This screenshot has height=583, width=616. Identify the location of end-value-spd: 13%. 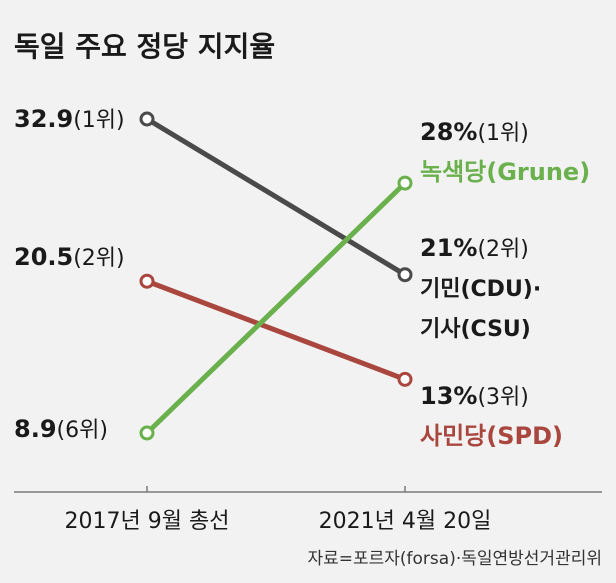
(448, 396).